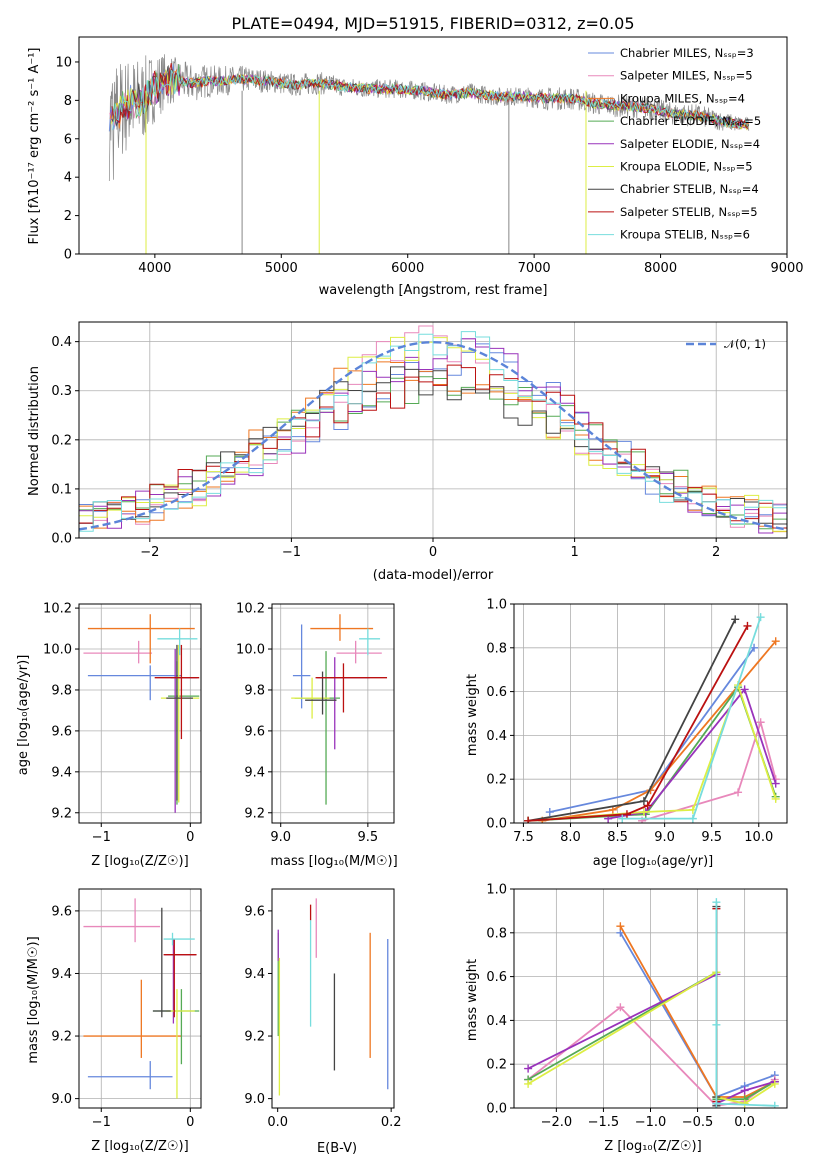  Describe the element at coordinates (534, 268) in the screenshot. I see `spectrum-xtick-label-3: 7000` at that location.